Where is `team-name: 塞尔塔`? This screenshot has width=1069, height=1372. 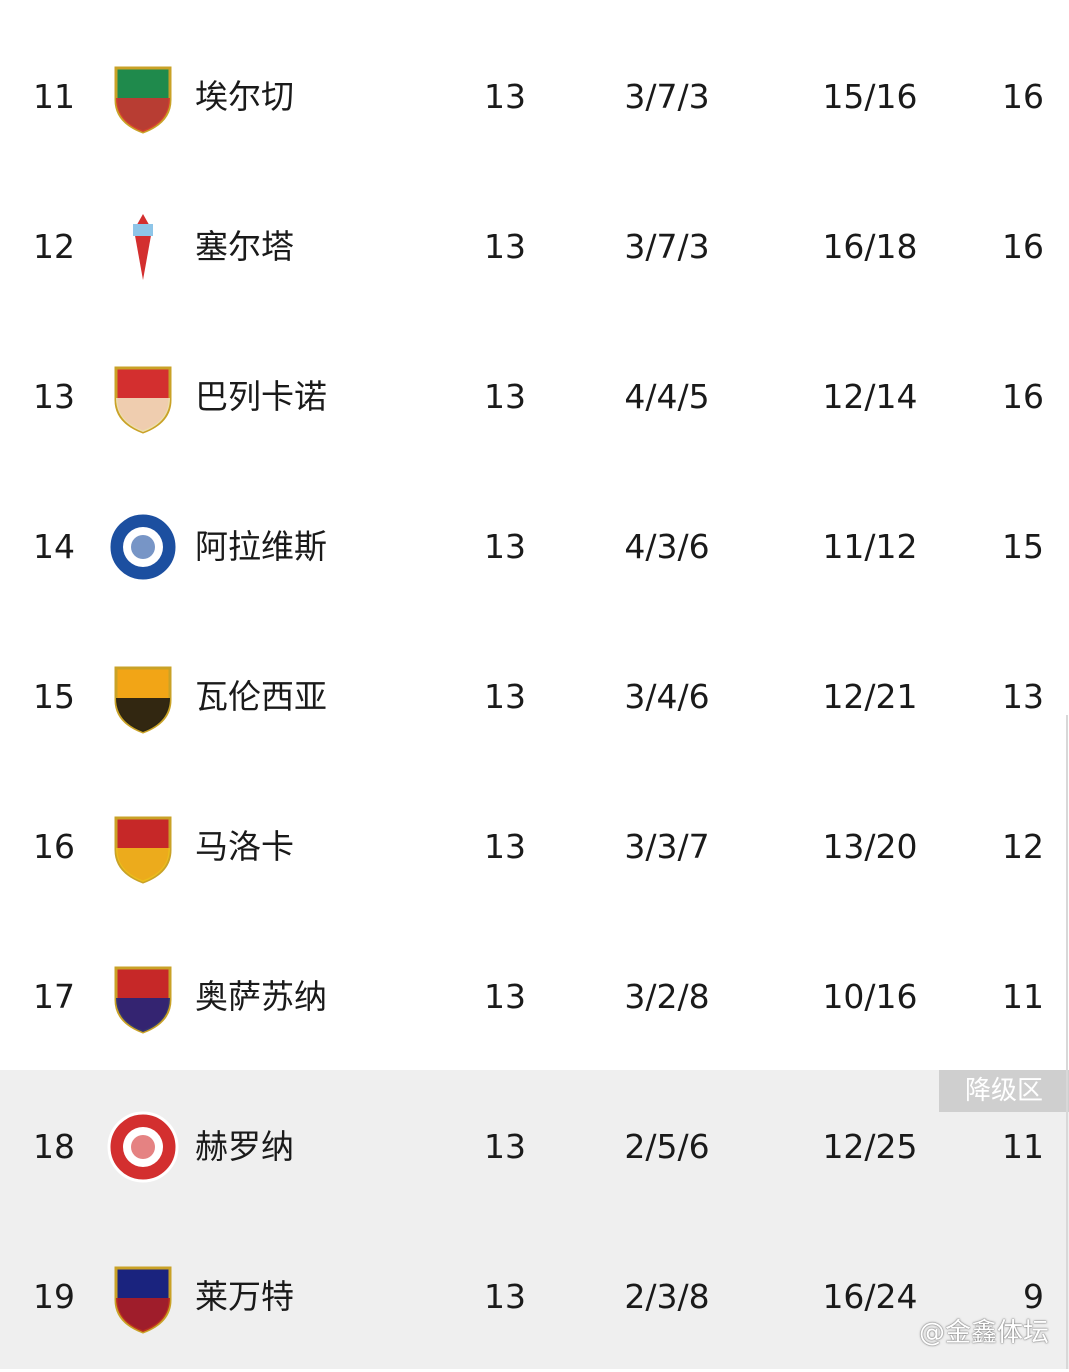
team-name: 塞尔塔 is located at coordinates (244, 246).